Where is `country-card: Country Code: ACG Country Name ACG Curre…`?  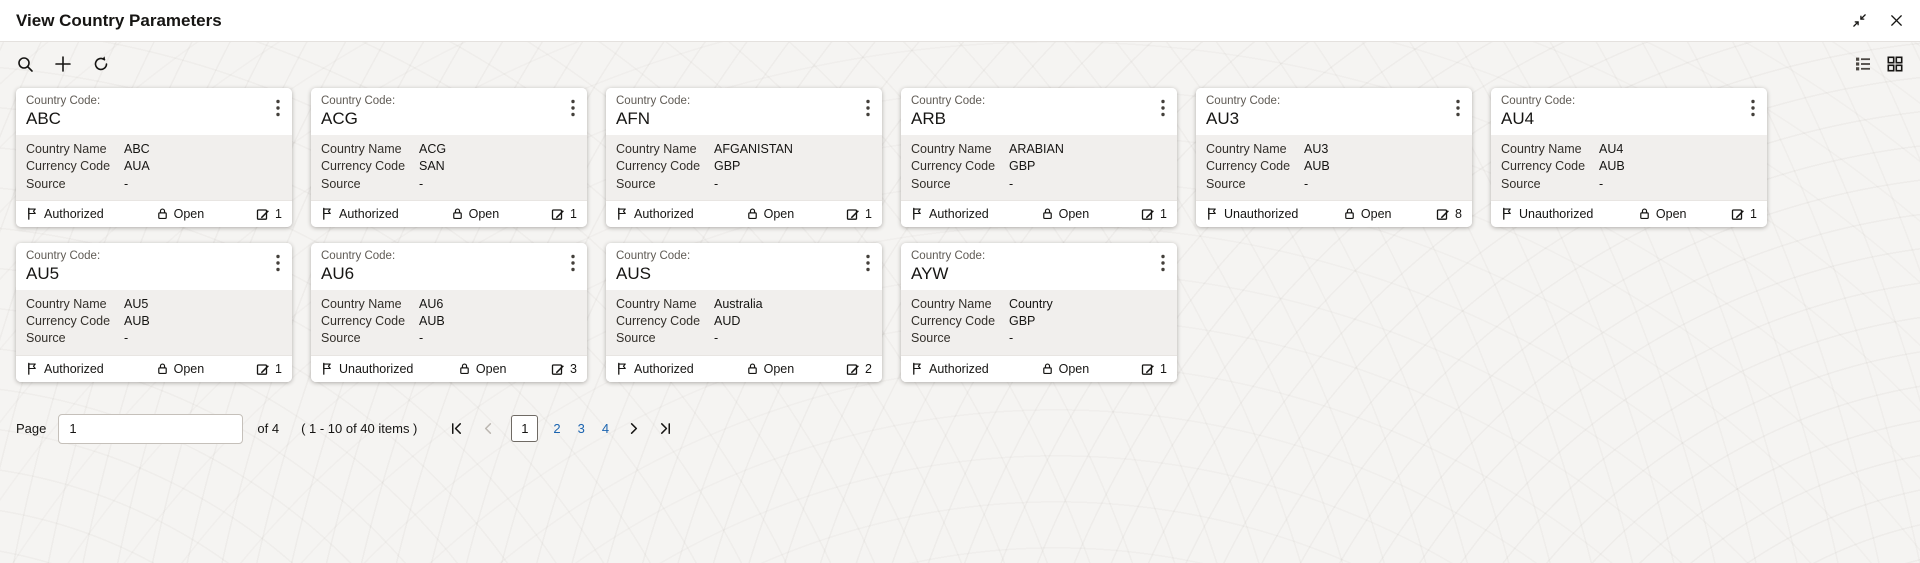
country-card: Country Code: ACG Country Name ACG Curre… is located at coordinates (449, 157).